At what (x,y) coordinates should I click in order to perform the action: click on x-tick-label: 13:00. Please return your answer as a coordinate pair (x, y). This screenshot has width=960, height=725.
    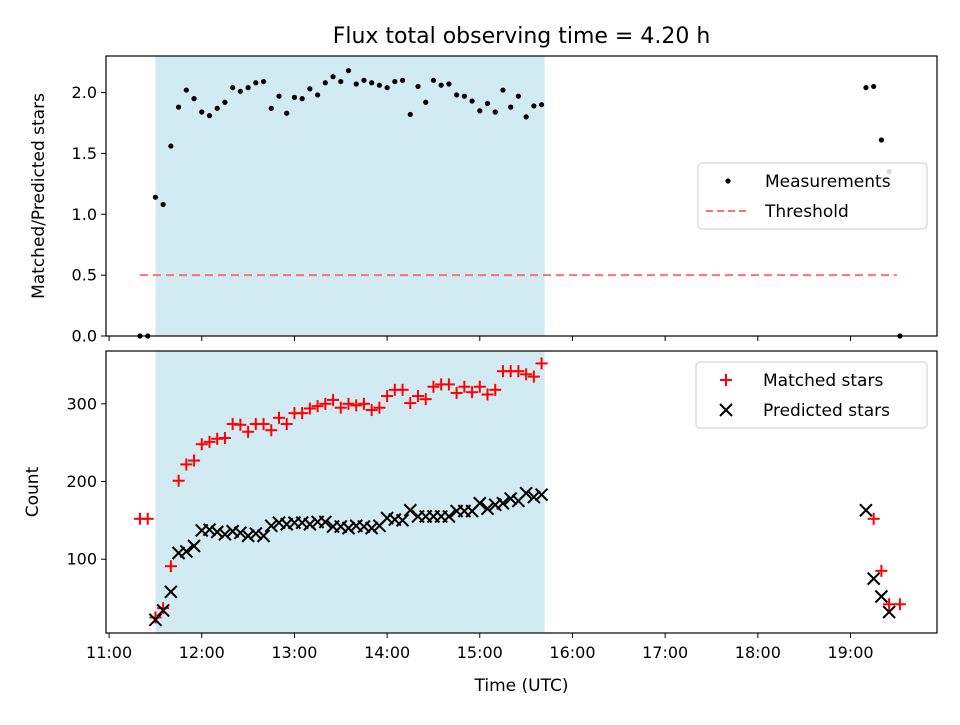
    Looking at the image, I should click on (294, 652).